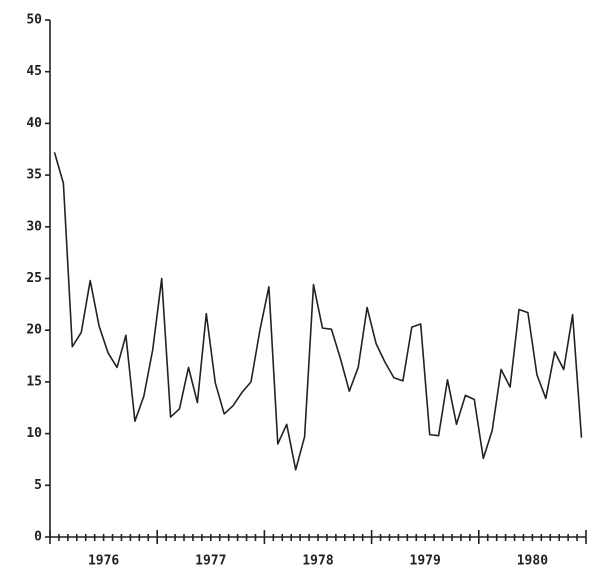  What do you see at coordinates (34, 226) in the screenshot?
I see `y-tick-label: 30` at bounding box center [34, 226].